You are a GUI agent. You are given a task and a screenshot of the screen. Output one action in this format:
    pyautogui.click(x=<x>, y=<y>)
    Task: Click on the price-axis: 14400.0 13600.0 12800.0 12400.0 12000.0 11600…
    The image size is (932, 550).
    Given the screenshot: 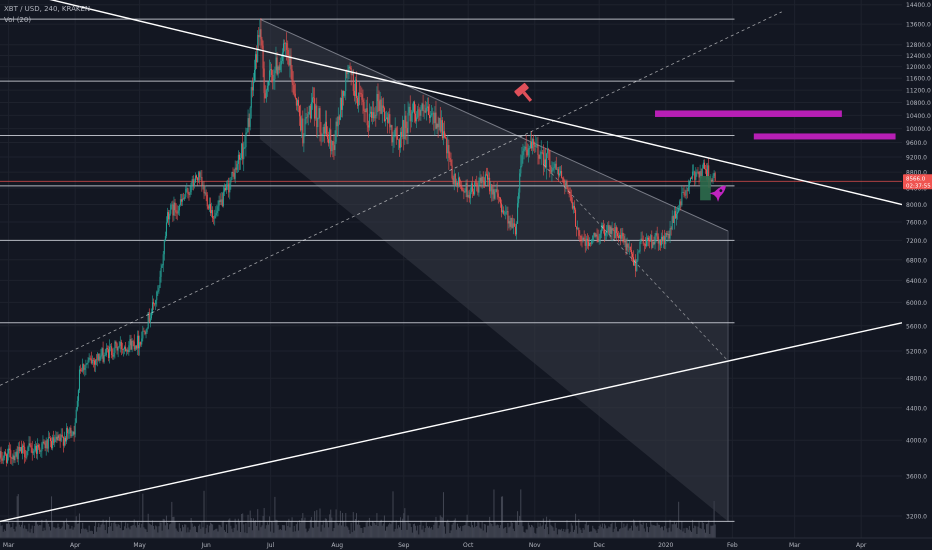 What is the action you would take?
    pyautogui.click(x=917, y=275)
    